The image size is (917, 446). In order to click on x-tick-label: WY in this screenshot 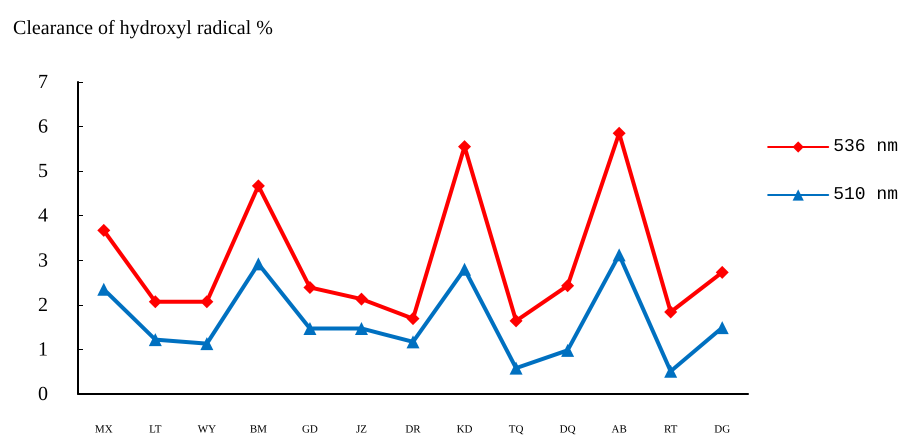, I will do `click(207, 430)`.